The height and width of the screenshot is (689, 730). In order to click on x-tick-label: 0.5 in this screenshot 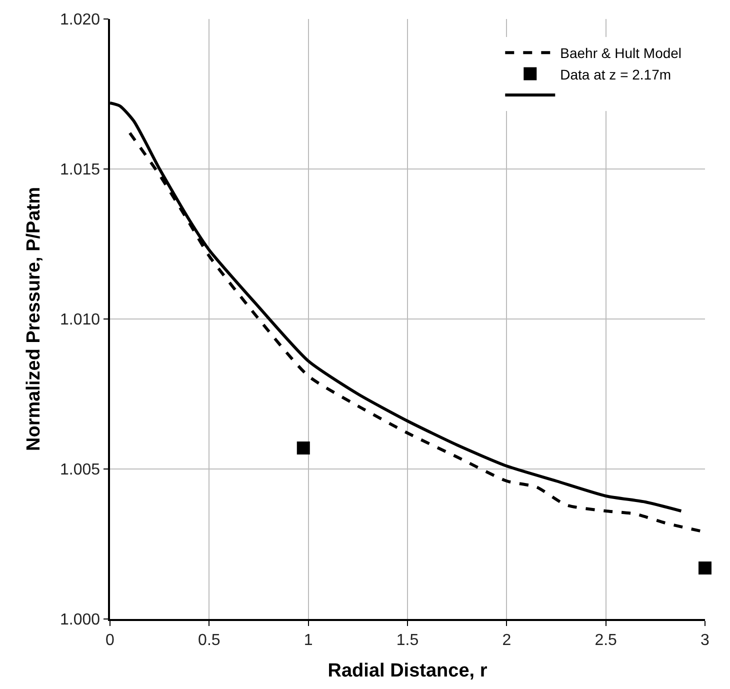, I will do `click(209, 640)`.